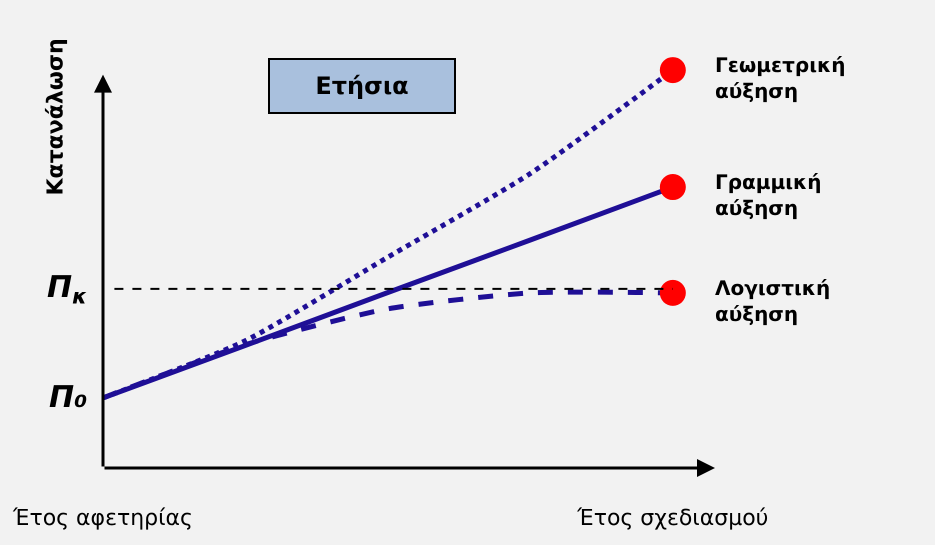  Describe the element at coordinates (672, 518) in the screenshot. I see `x-tick-label: Έτος σχεδιασμού` at that location.